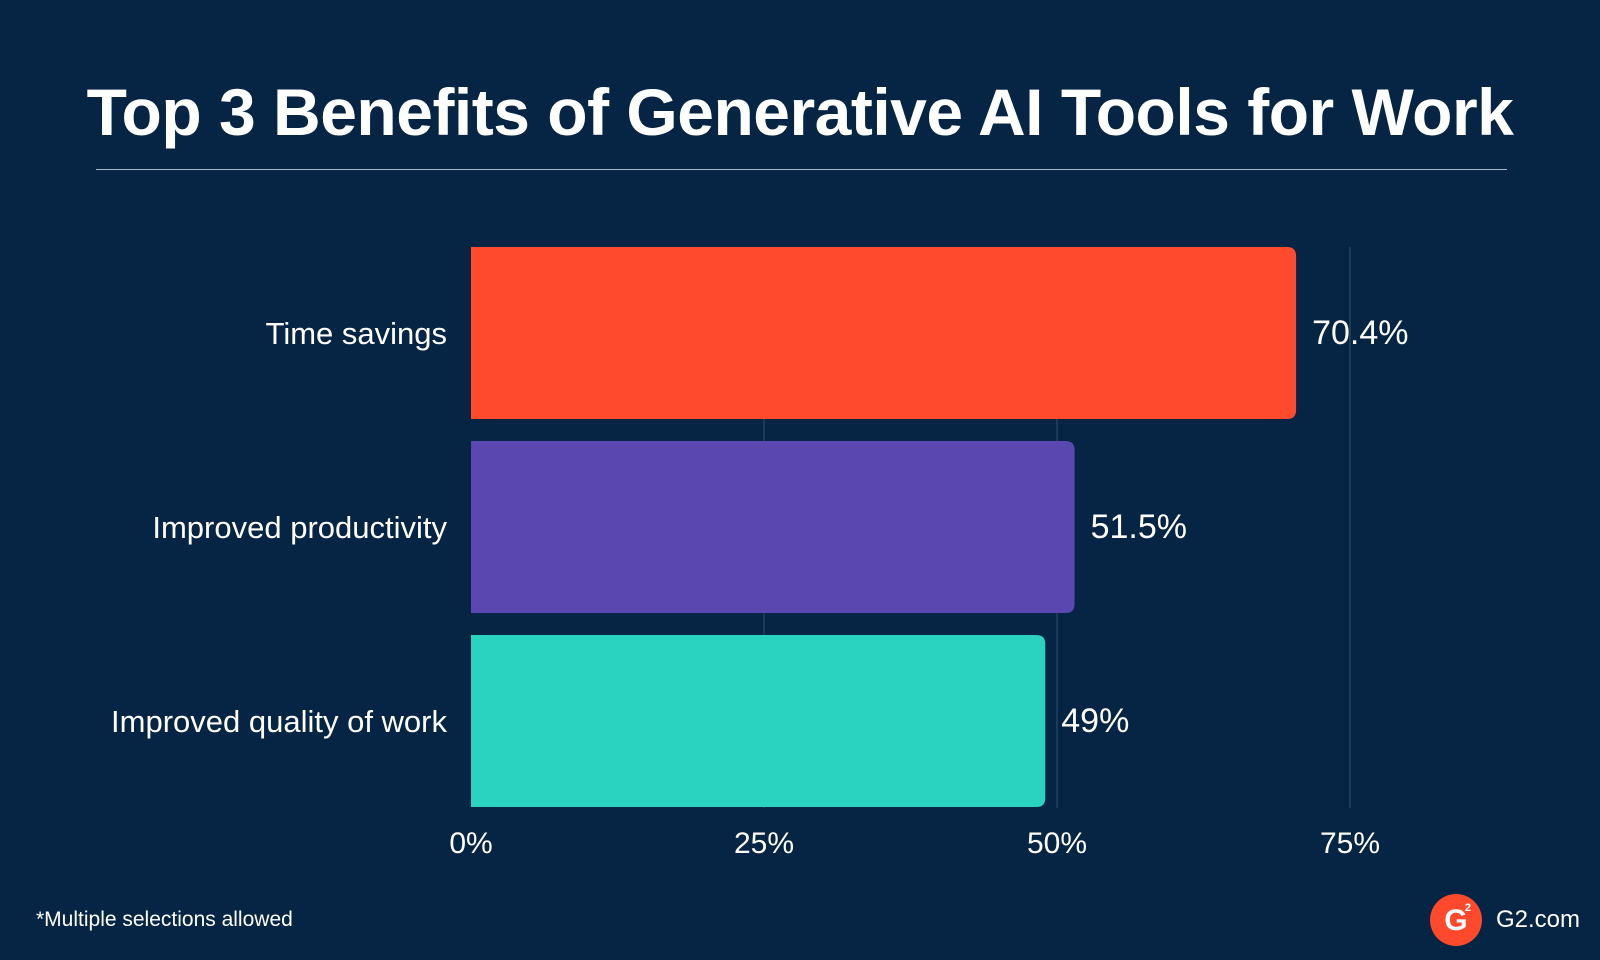 Image resolution: width=1600 pixels, height=960 pixels. What do you see at coordinates (1139, 527) in the screenshot?
I see `value-label-2: 51.5%` at bounding box center [1139, 527].